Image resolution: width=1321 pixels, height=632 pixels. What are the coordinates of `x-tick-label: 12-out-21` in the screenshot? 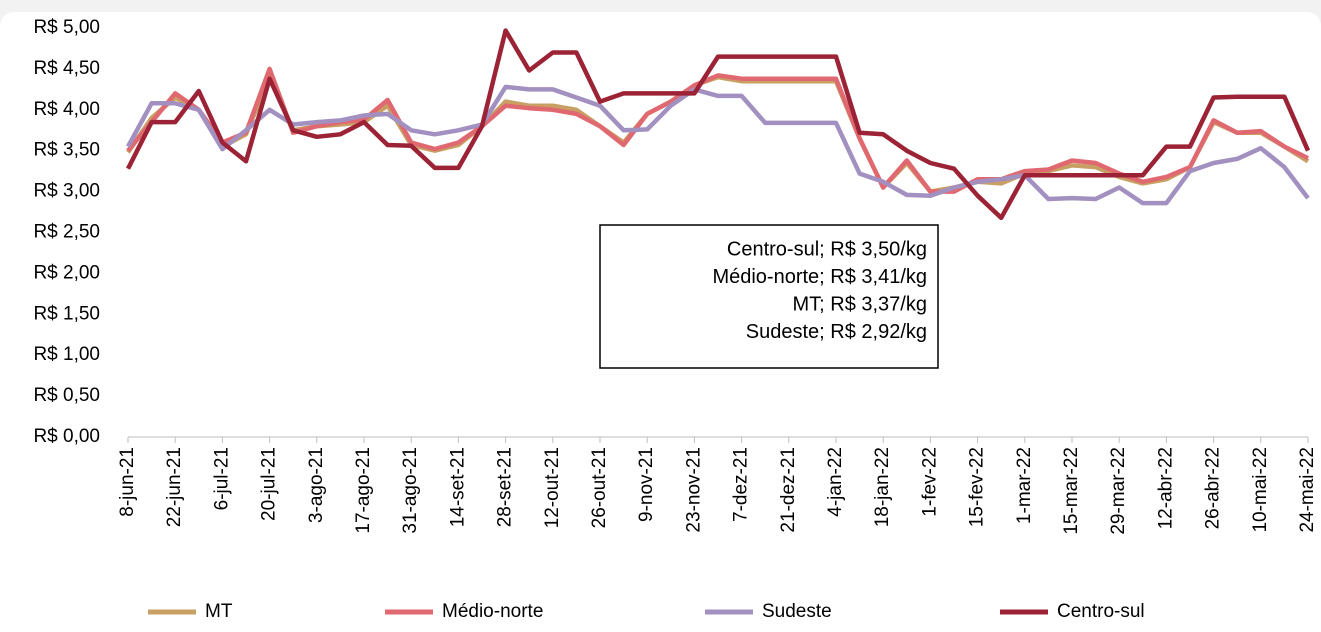 It's located at (552, 487).